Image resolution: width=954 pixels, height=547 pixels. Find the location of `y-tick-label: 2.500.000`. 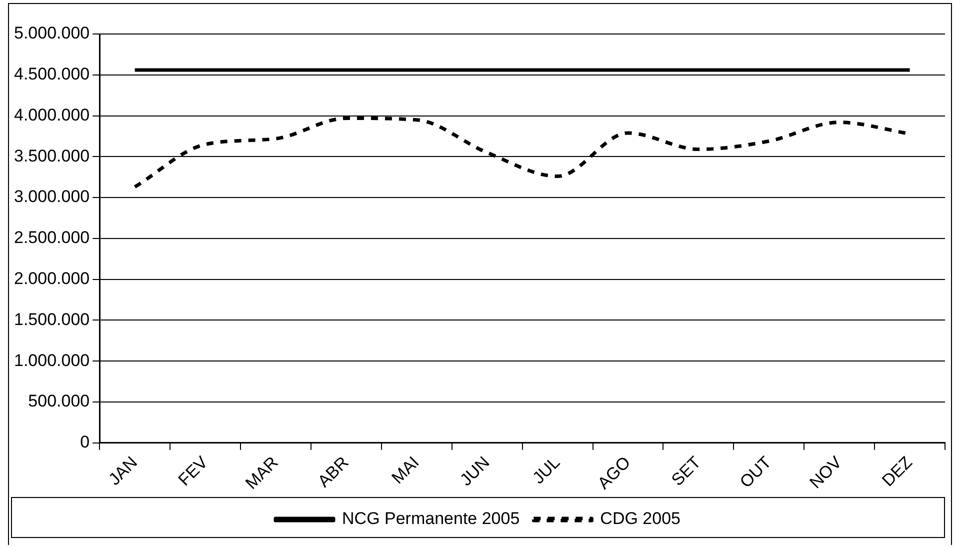

y-tick-label: 2.500.000 is located at coordinates (52, 238).